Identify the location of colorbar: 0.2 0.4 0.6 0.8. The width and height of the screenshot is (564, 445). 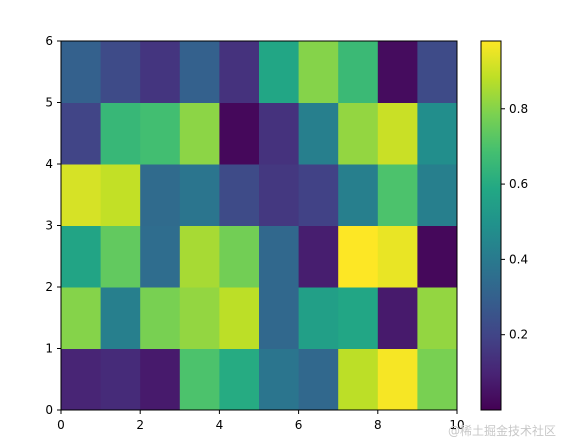
(504, 225).